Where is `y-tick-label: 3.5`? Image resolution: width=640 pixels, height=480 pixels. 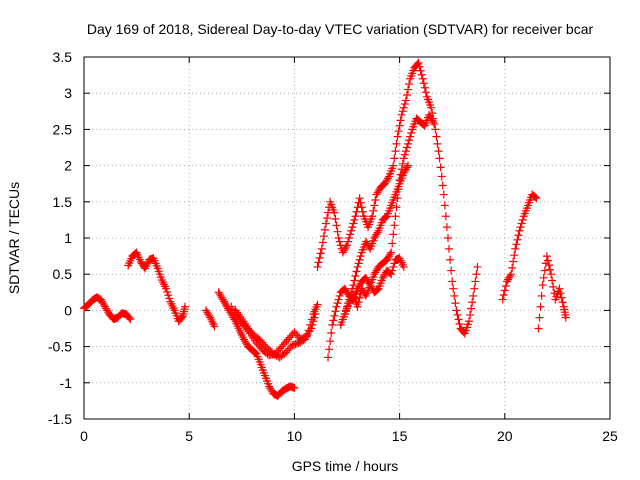 y-tick-label: 3.5 is located at coordinates (63, 57).